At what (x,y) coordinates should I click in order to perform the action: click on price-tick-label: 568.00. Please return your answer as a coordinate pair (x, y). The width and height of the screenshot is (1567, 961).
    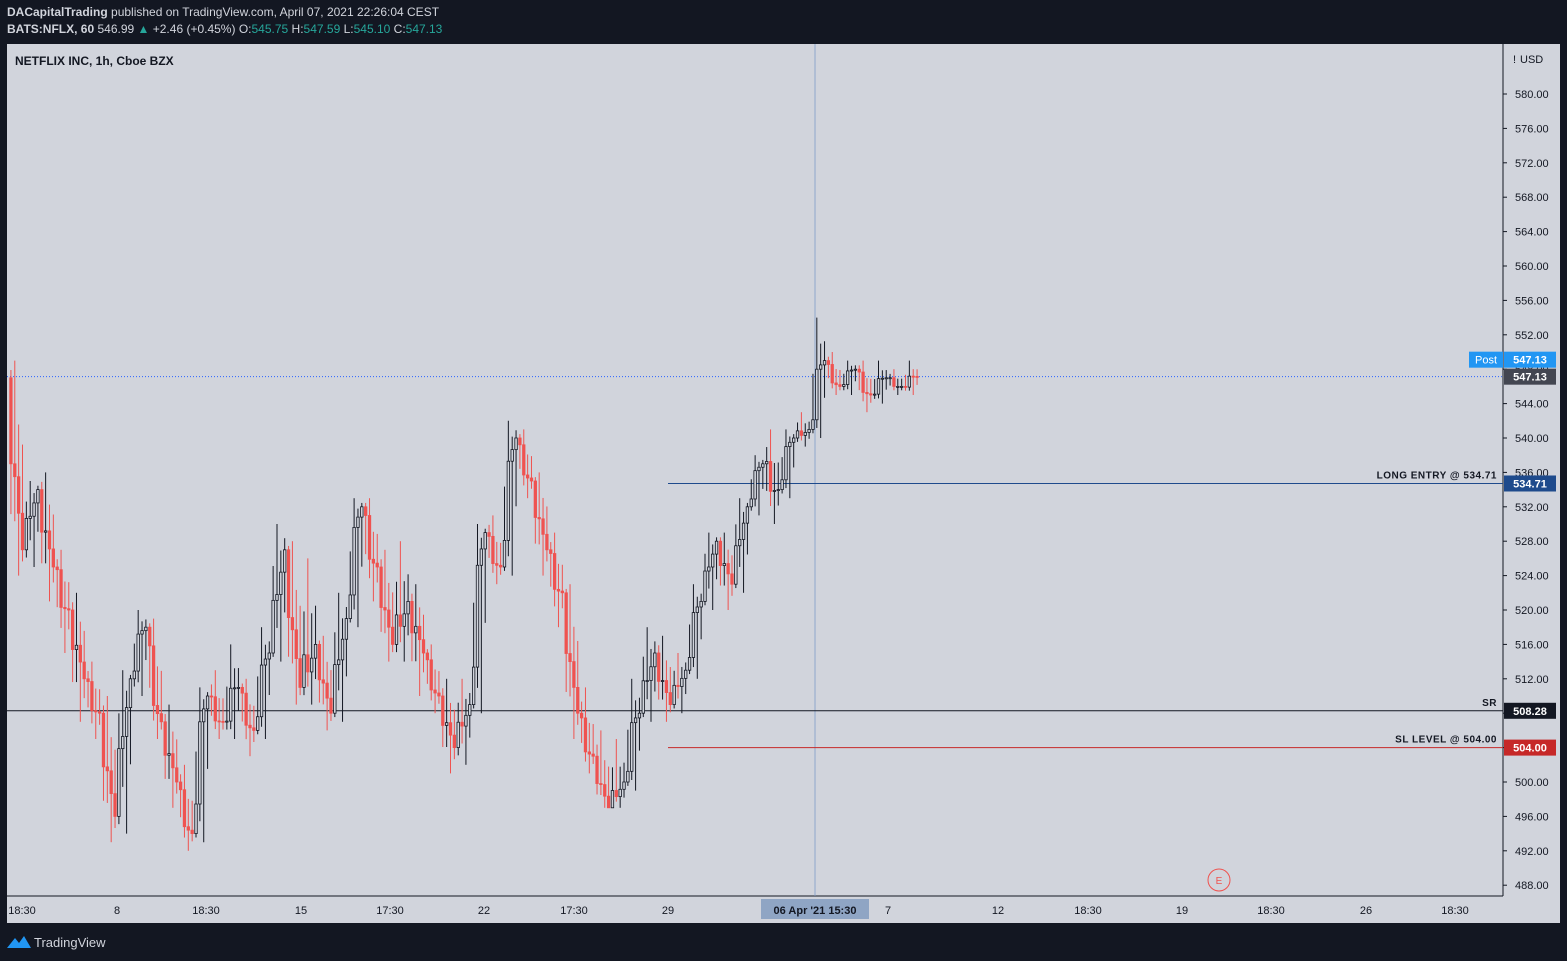
    Looking at the image, I should click on (1532, 198).